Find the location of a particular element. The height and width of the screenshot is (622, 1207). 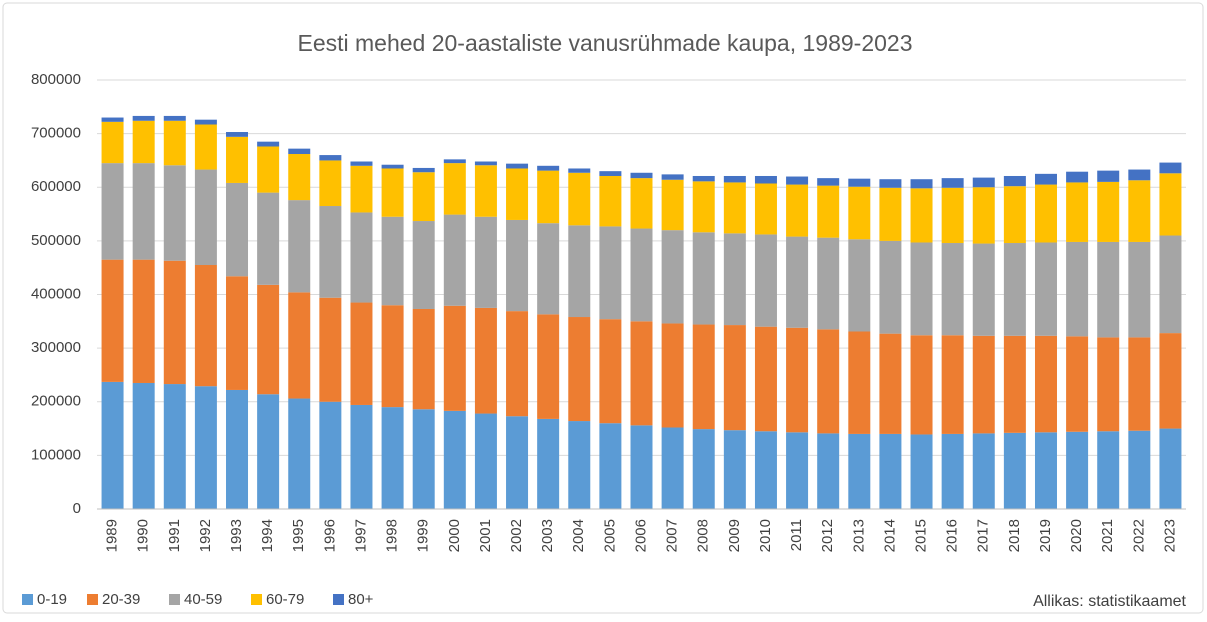

legend-swatch is located at coordinates (338, 599).